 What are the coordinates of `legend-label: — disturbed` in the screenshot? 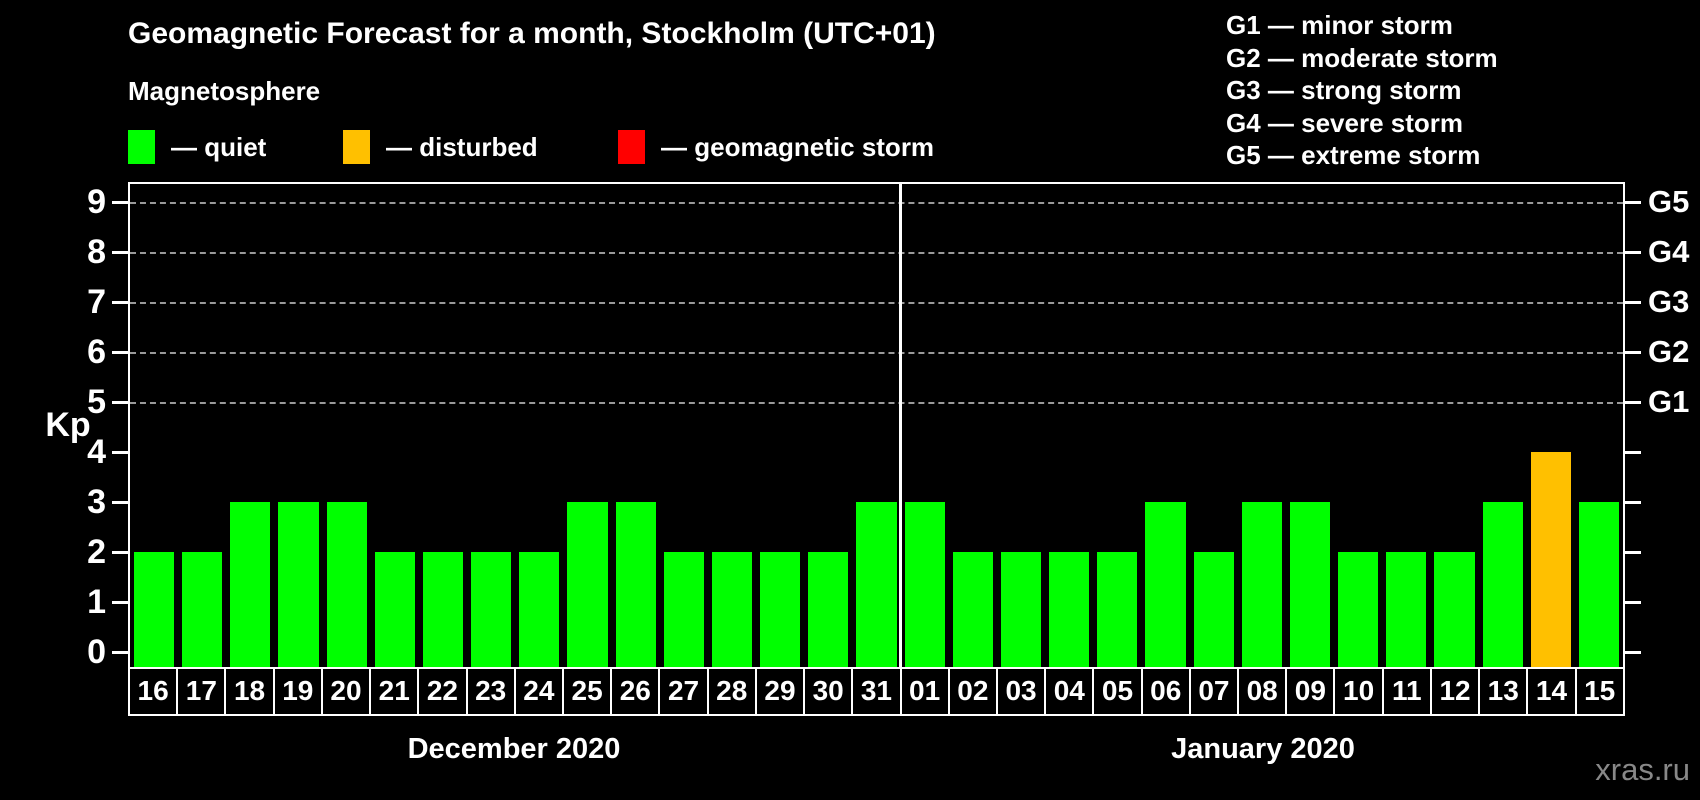 It's located at (462, 146).